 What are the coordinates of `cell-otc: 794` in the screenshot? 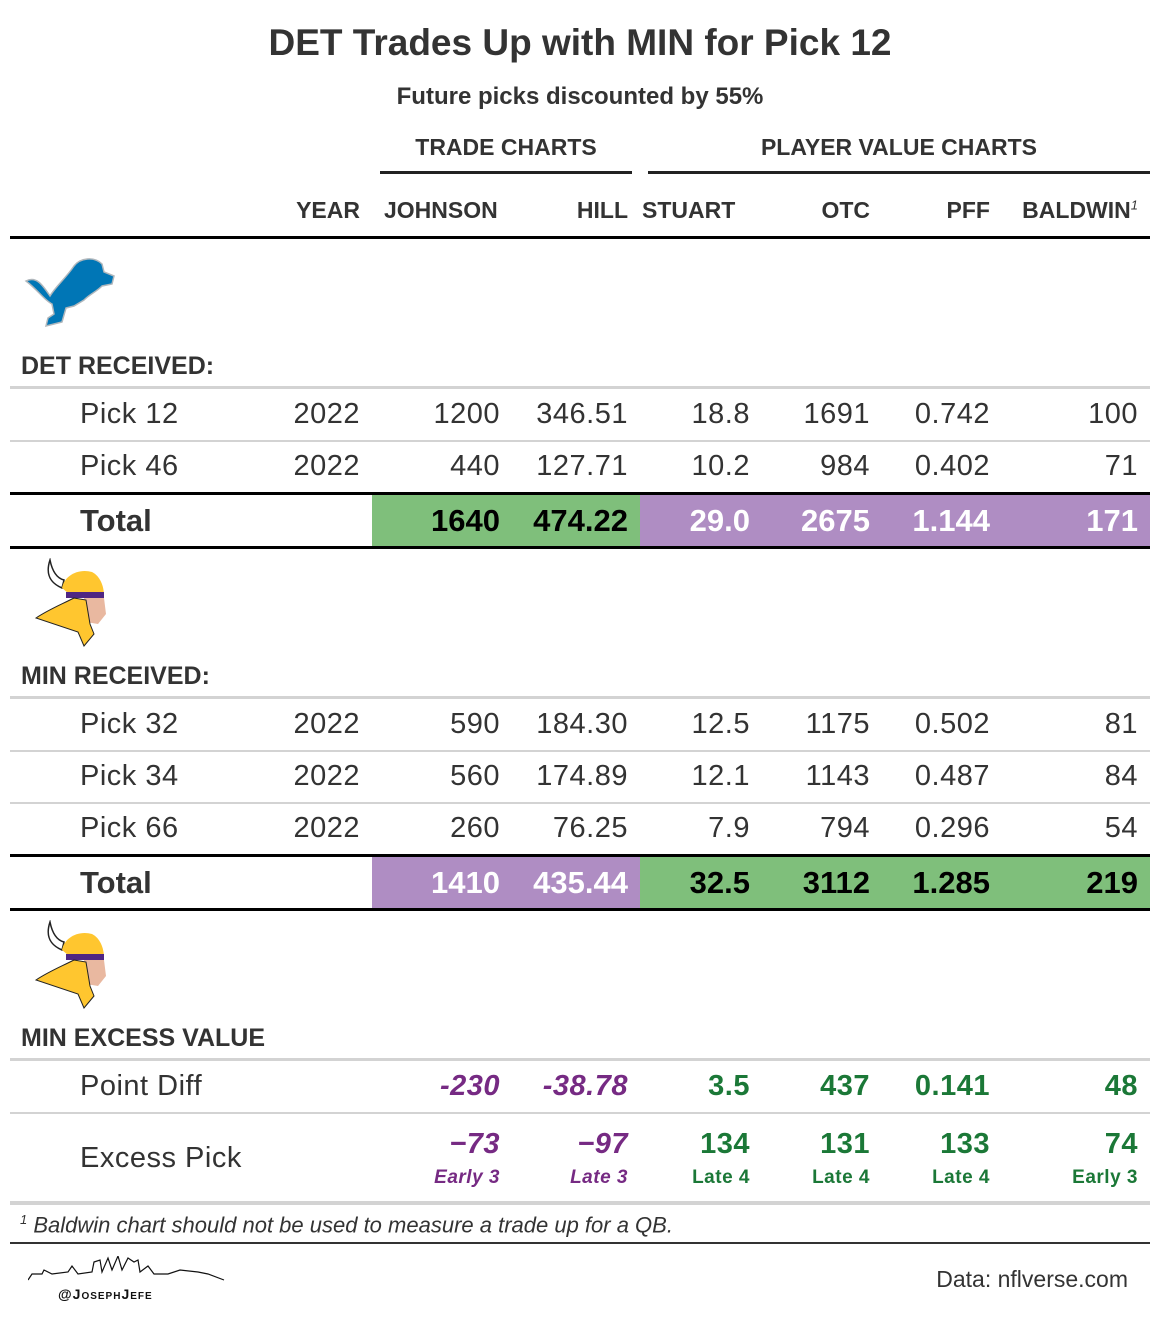 It's located at (820, 828).